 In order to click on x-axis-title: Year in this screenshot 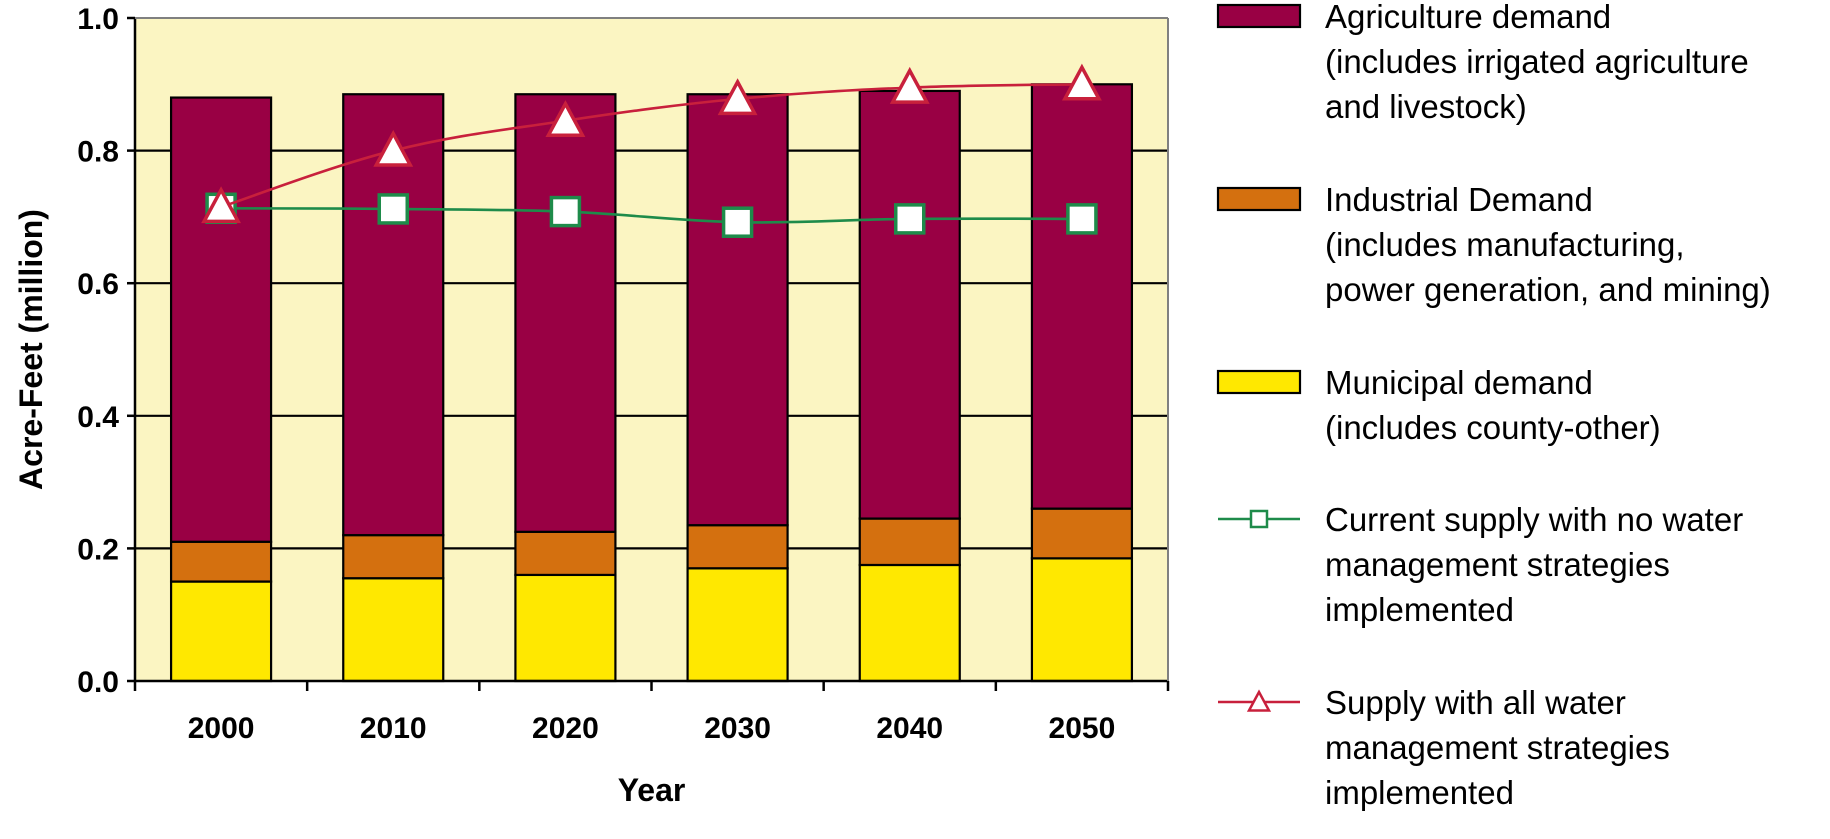, I will do `click(652, 790)`.